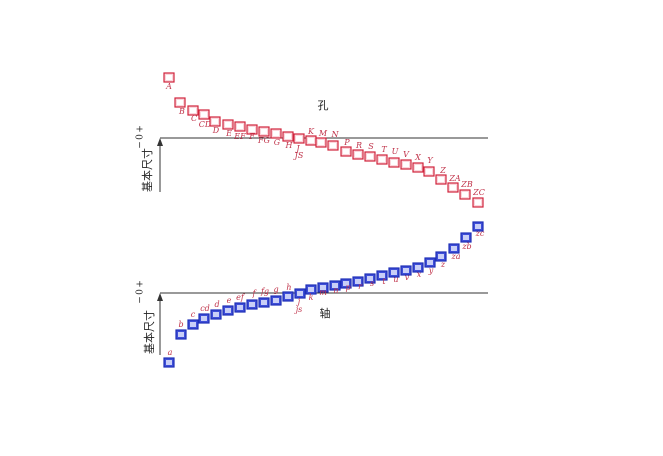 The image size is (663, 456). Describe the element at coordinates (417, 157) in the screenshot. I see `hole-label: X` at that location.